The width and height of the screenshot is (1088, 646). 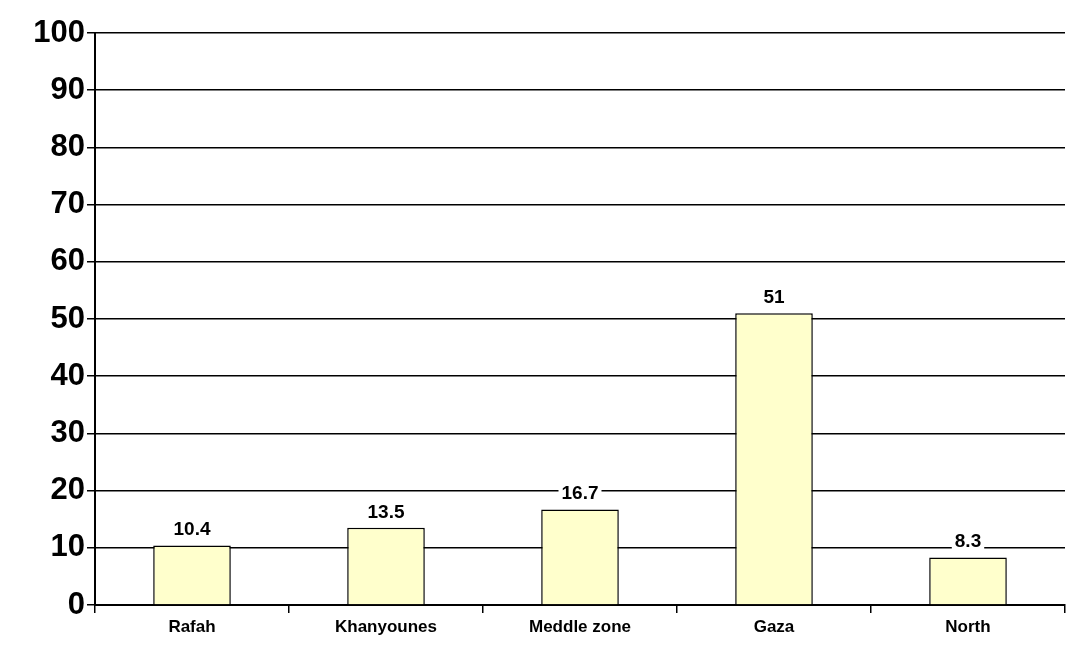 I want to click on y-tick-label: 30, so click(x=67, y=431).